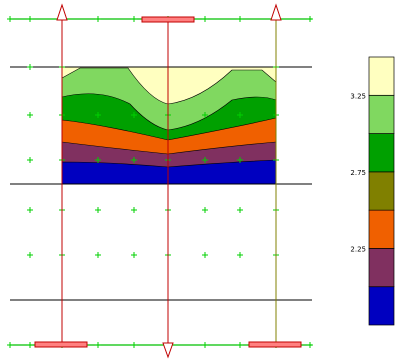 Image resolution: width=396 pixels, height=364 pixels. I want to click on bottom-right-handle, so click(275, 344).